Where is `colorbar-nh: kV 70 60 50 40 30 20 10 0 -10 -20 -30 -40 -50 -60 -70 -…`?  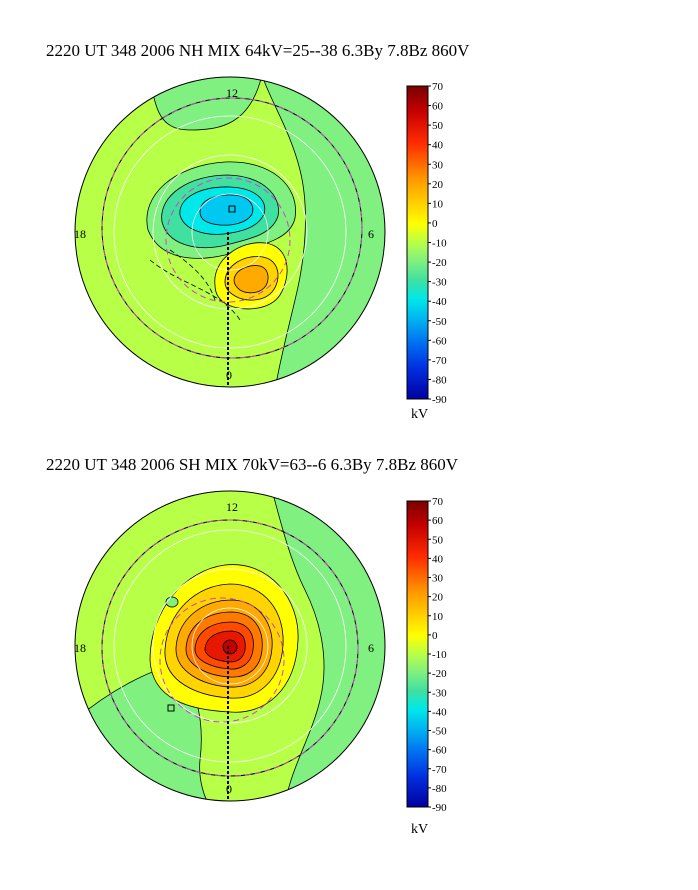 colorbar-nh: kV 70 60 50 40 30 20 10 0 -10 -20 -30 -40 -50 -60 -70 -… is located at coordinates (426, 251).